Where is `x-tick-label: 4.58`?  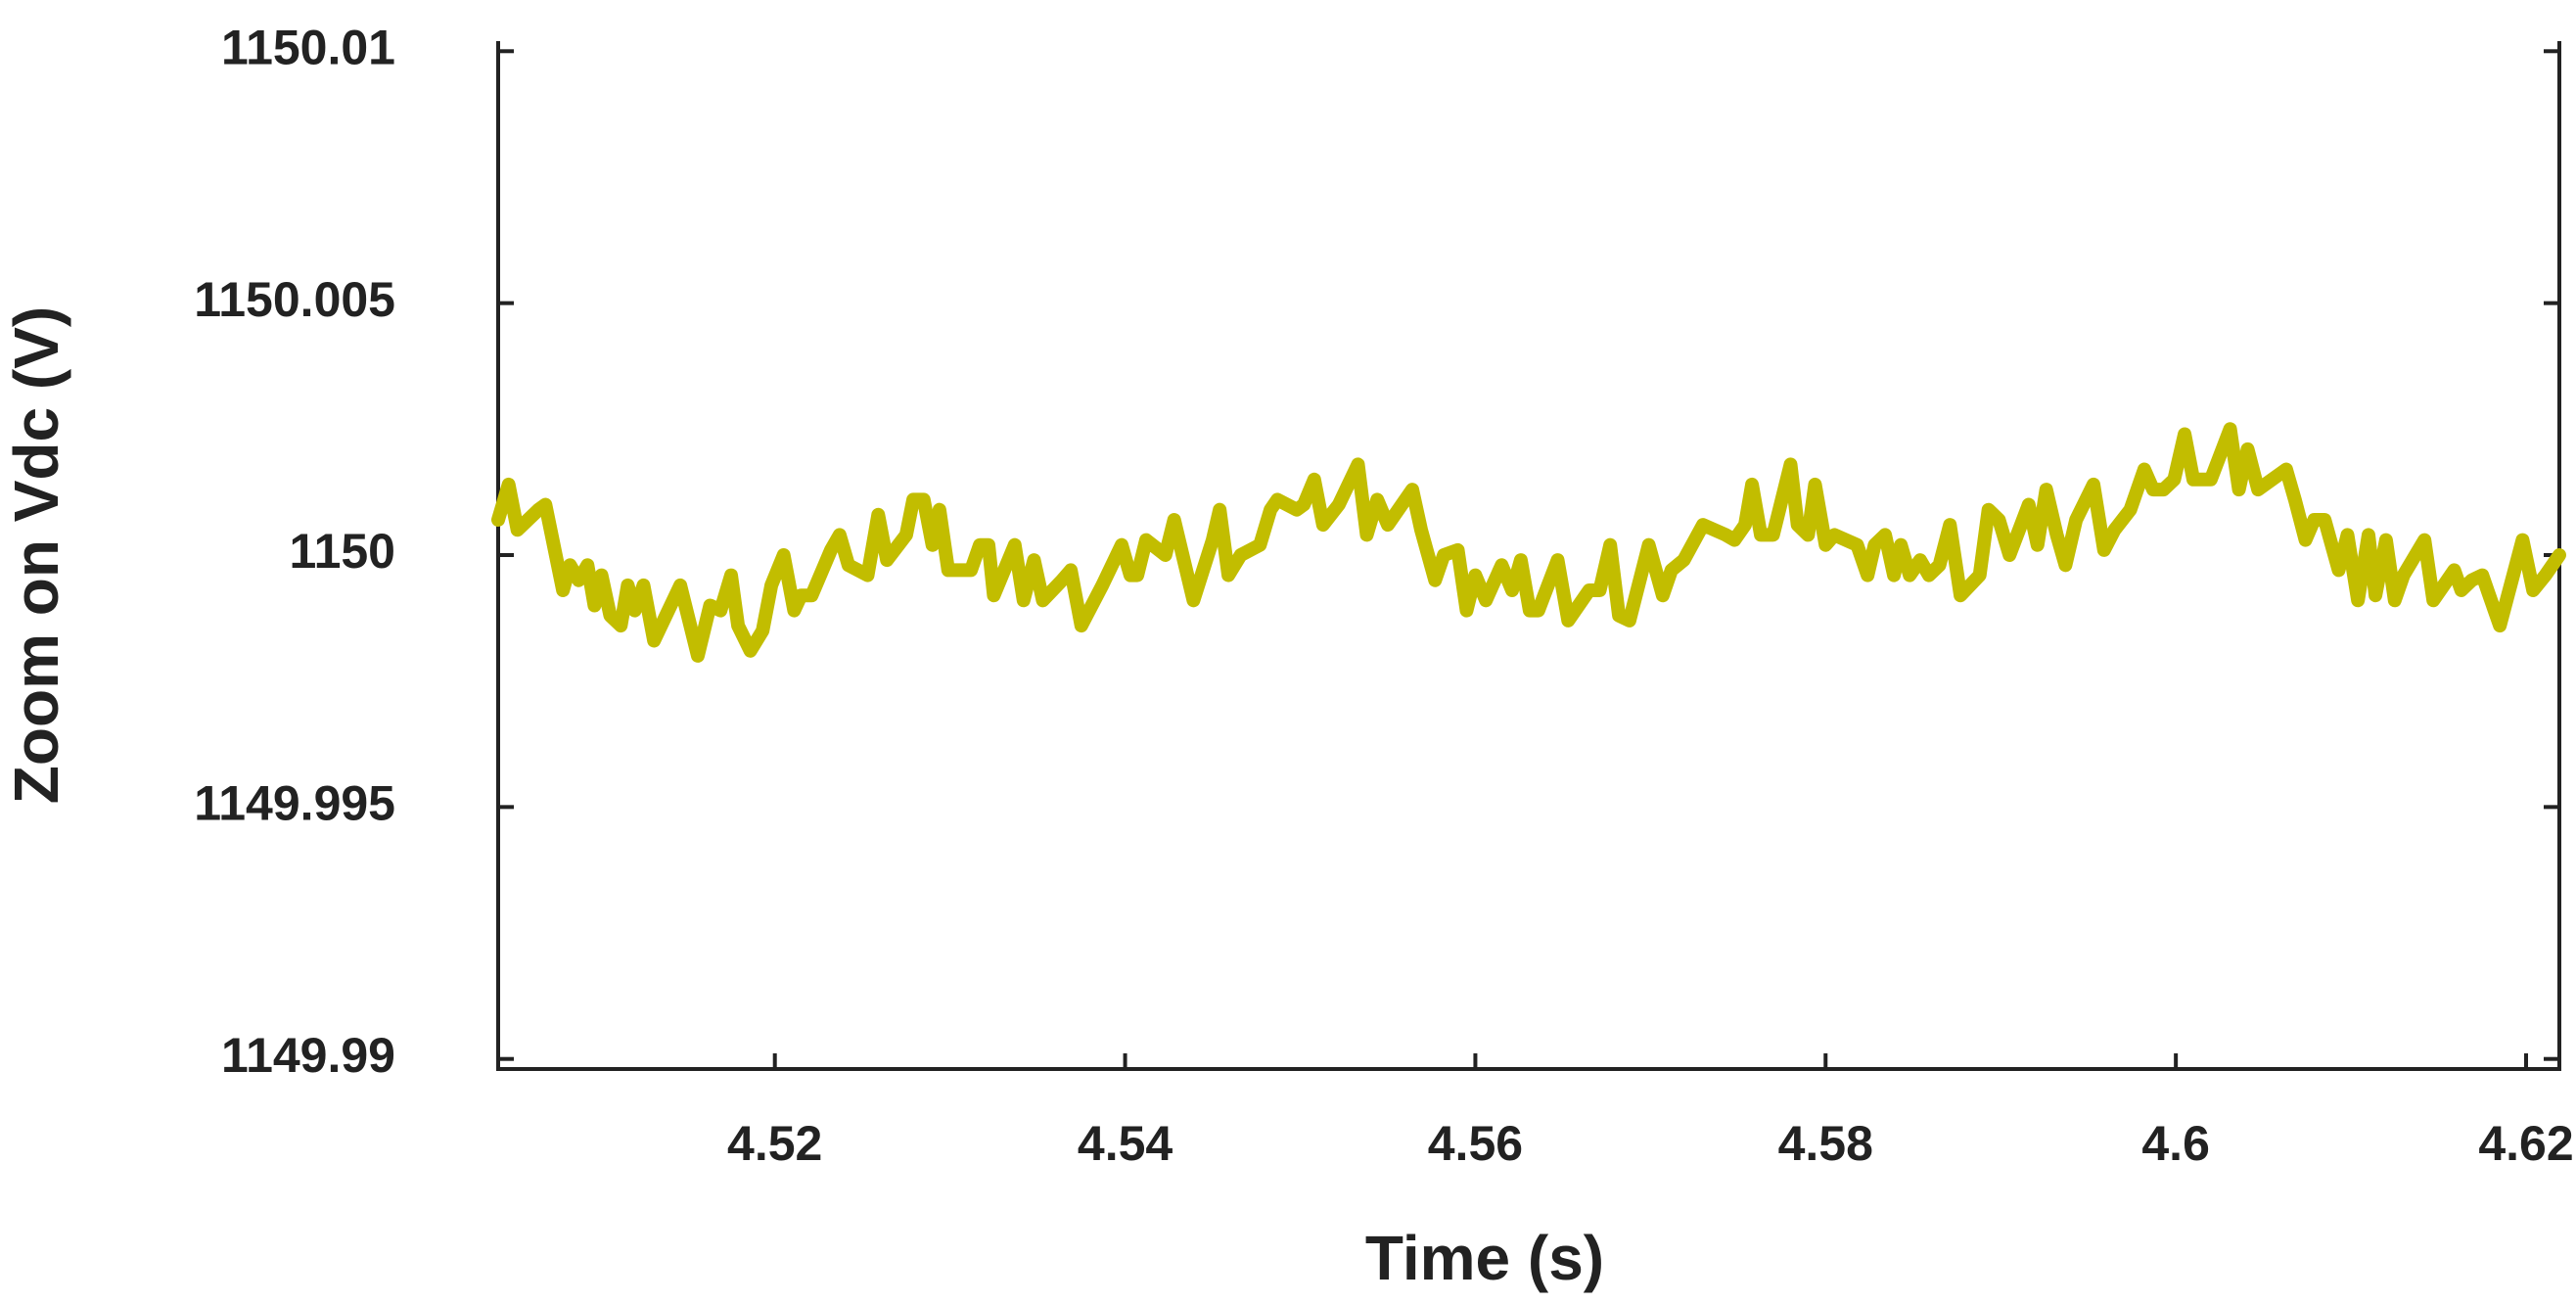 x-tick-label: 4.58 is located at coordinates (1825, 1143).